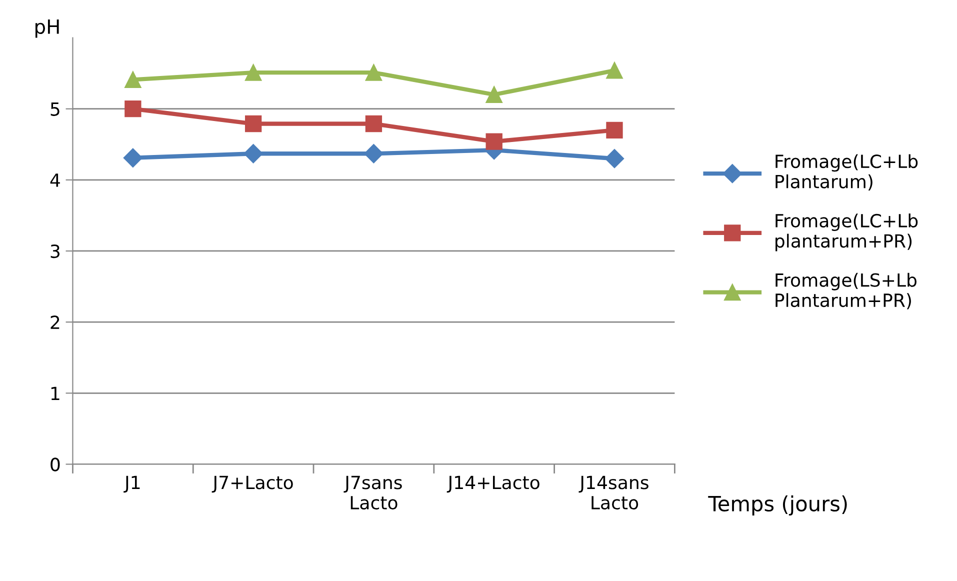 This screenshot has height=581, width=957. Describe the element at coordinates (55, 251) in the screenshot. I see `y-tick-label: 3` at that location.